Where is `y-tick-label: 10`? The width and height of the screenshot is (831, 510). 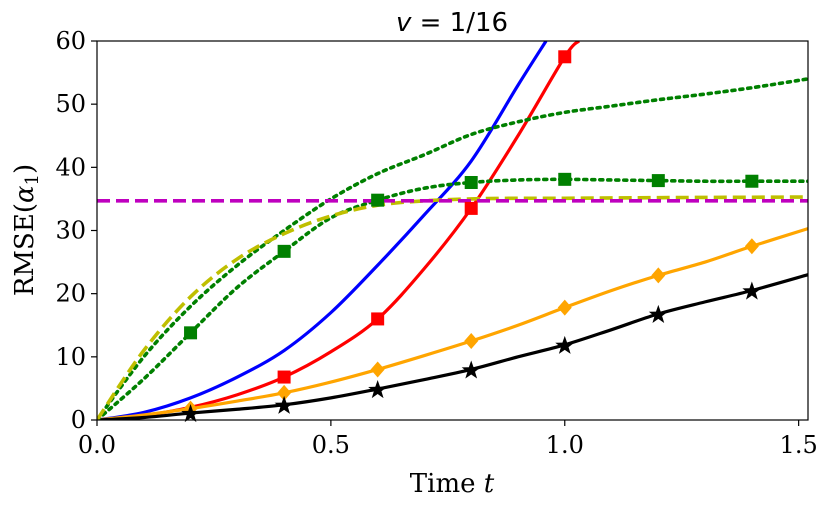
y-tick-label: 10 is located at coordinates (70, 357).